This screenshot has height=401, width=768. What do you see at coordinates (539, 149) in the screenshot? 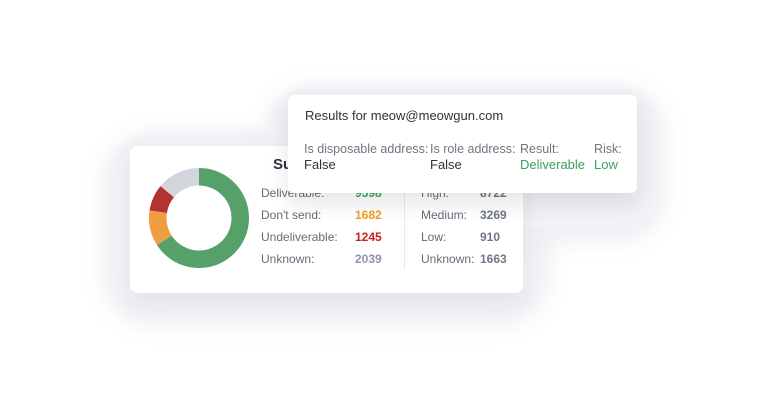
I see `field-label: Result:` at bounding box center [539, 149].